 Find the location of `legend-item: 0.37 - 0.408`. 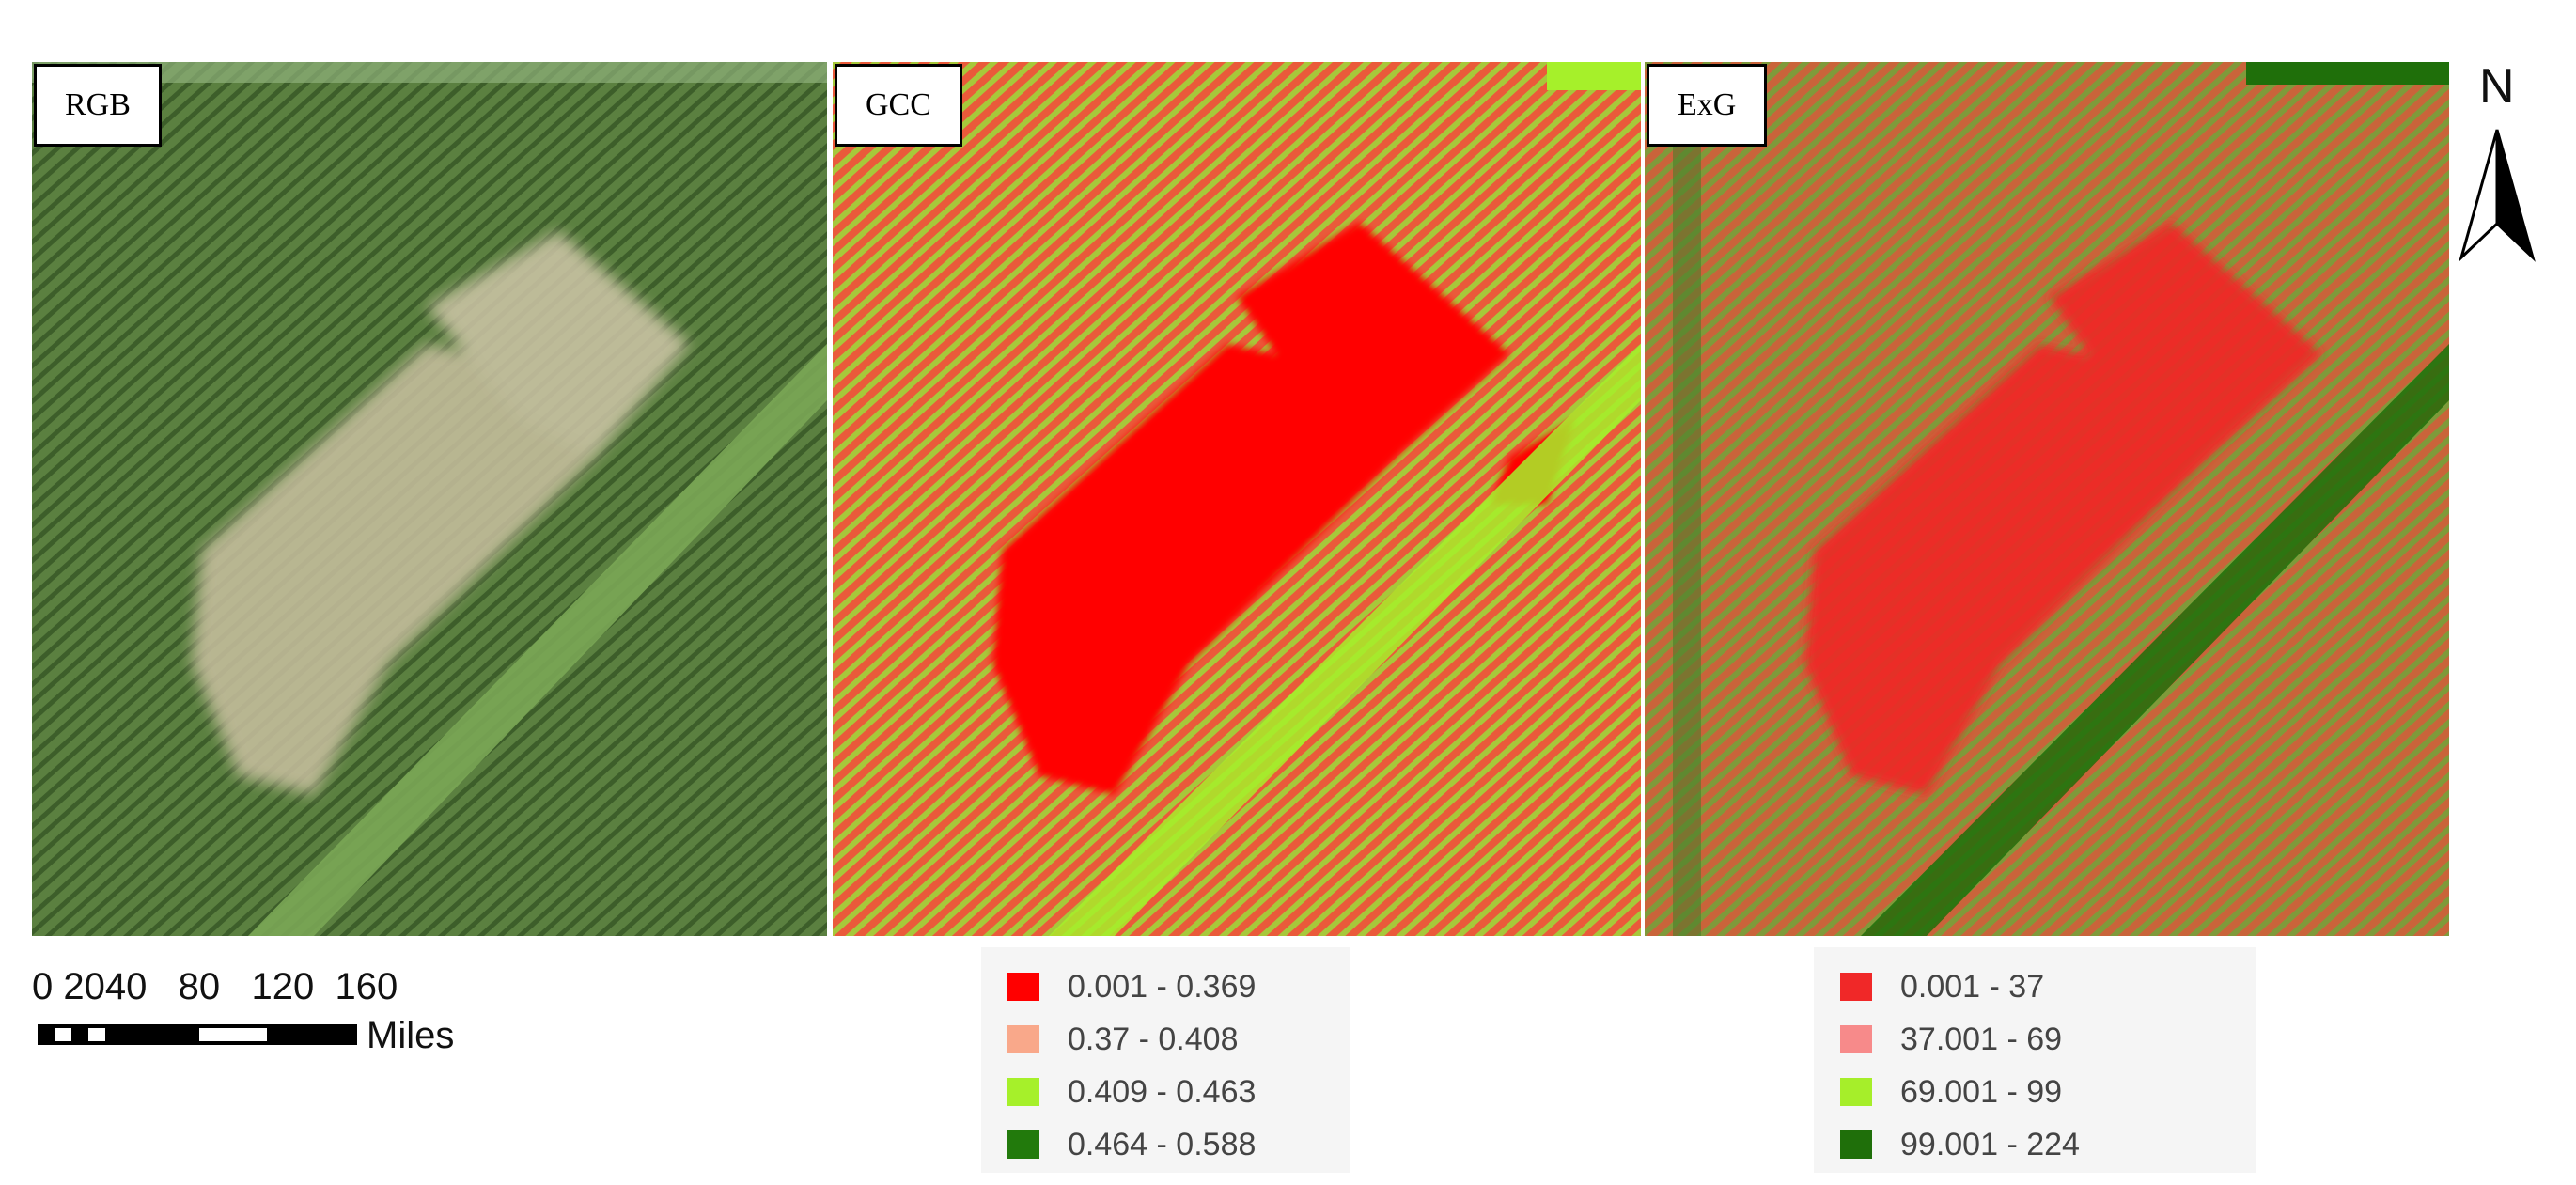

legend-item: 0.37 - 0.408 is located at coordinates (1122, 1039).